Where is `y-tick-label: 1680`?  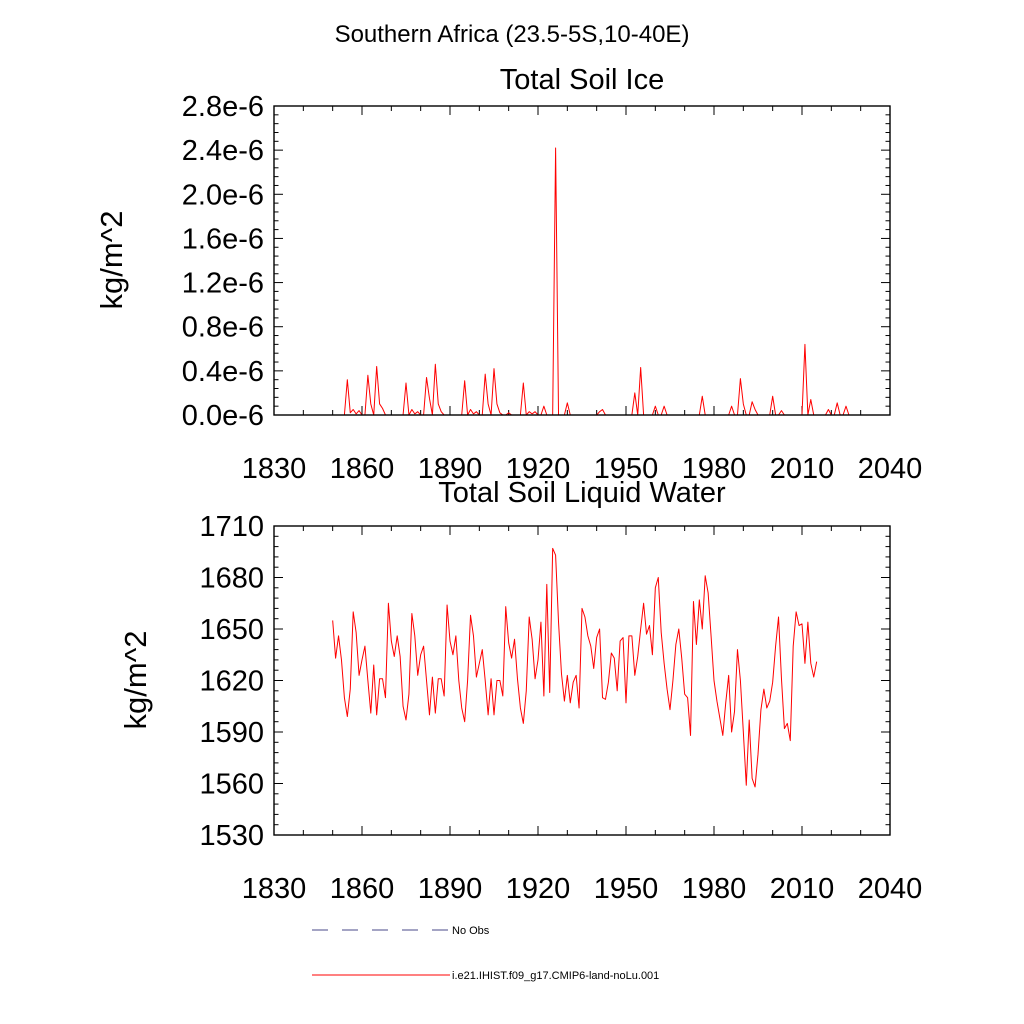 y-tick-label: 1680 is located at coordinates (231, 579).